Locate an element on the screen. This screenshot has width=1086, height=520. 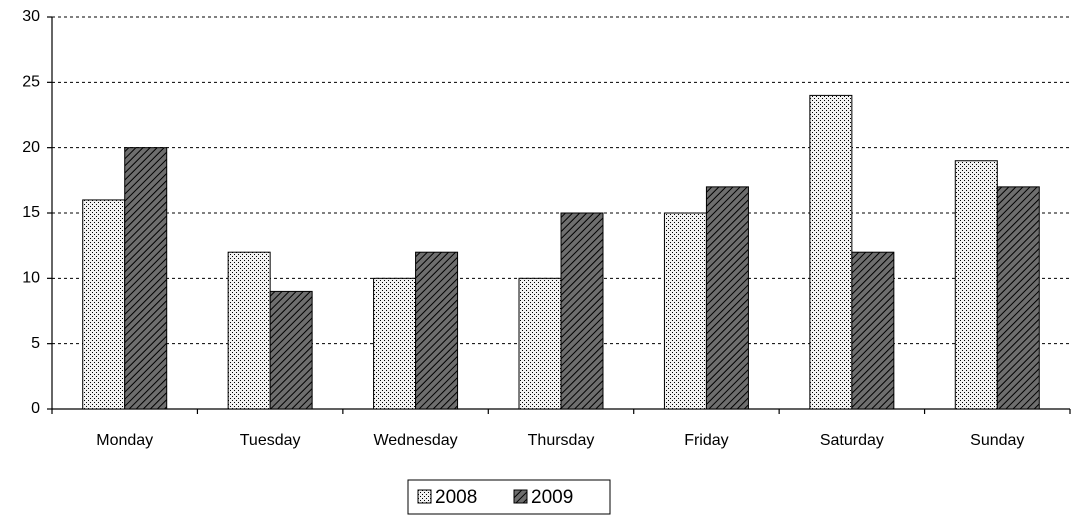
y-tick-label: 5 is located at coordinates (35, 343).